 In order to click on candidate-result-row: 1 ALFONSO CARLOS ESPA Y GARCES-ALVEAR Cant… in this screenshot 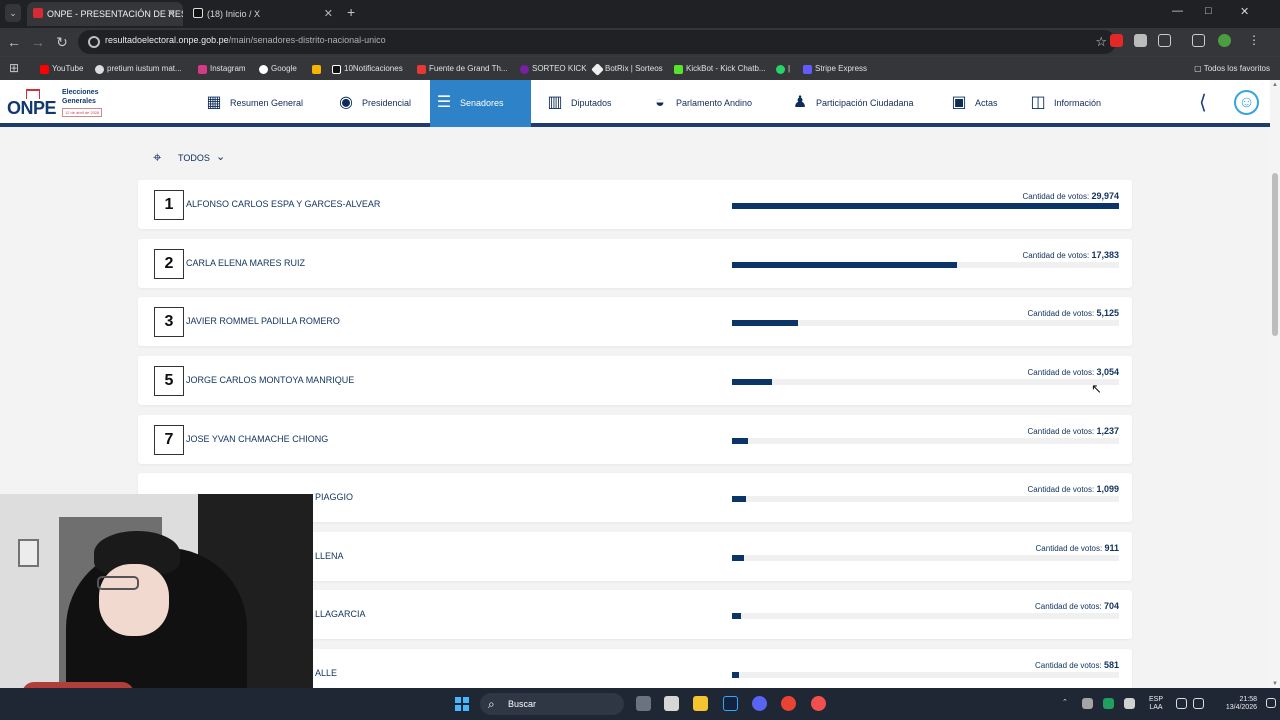, I will do `click(635, 204)`.